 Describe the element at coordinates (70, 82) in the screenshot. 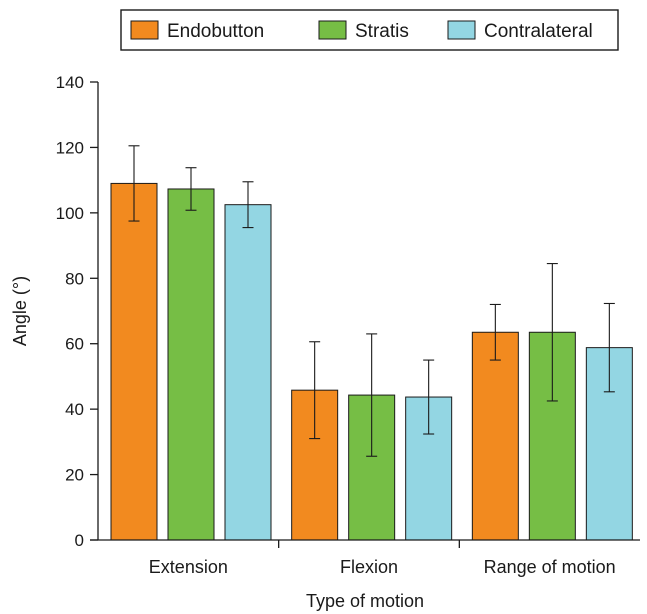

I see `y-tick-label: 140` at that location.